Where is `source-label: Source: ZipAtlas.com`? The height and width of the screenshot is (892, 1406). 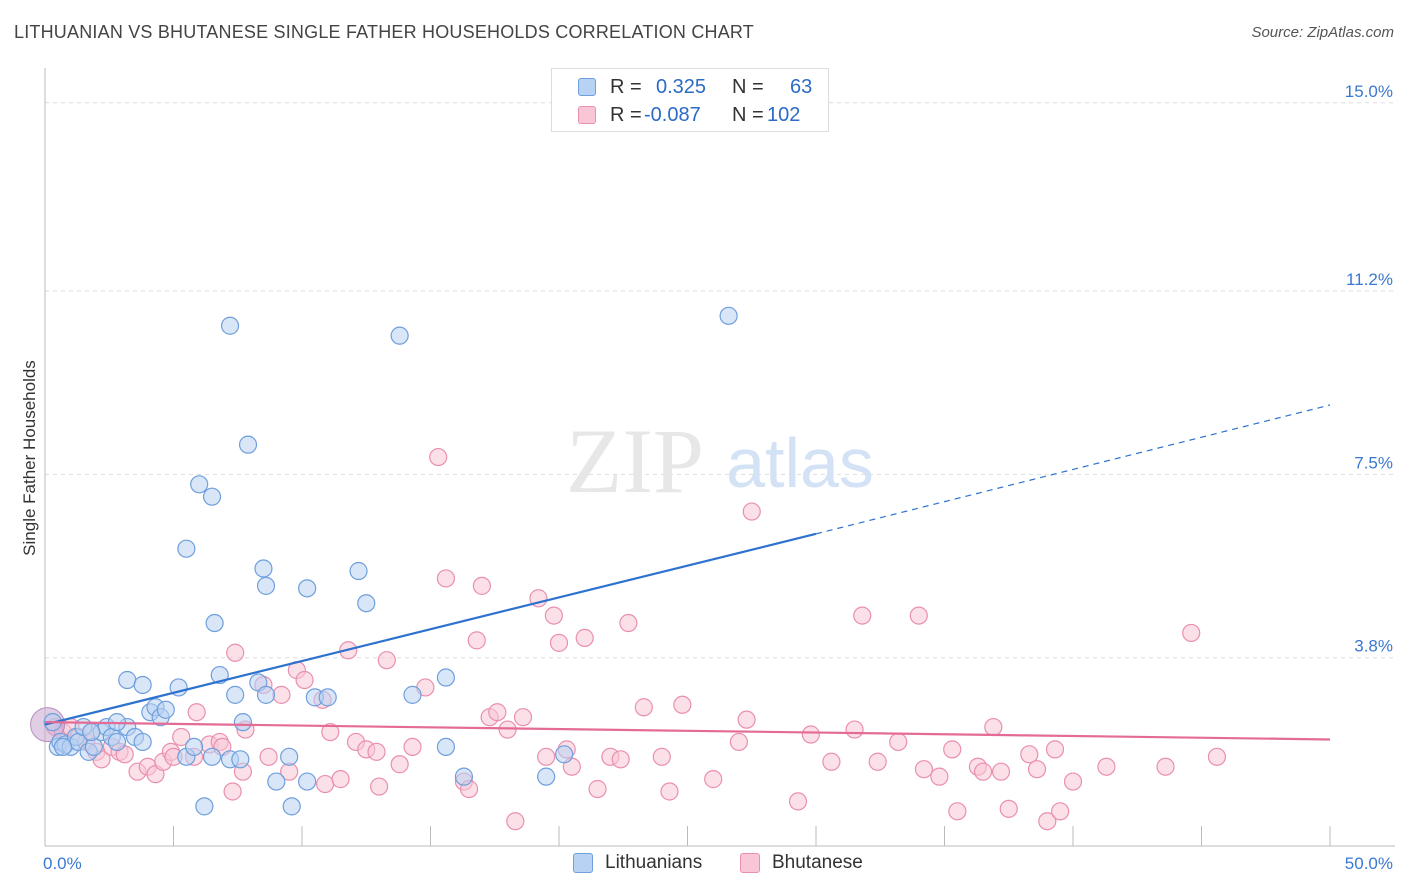
source-label: Source: ZipAtlas.com is located at coordinates (1322, 32).